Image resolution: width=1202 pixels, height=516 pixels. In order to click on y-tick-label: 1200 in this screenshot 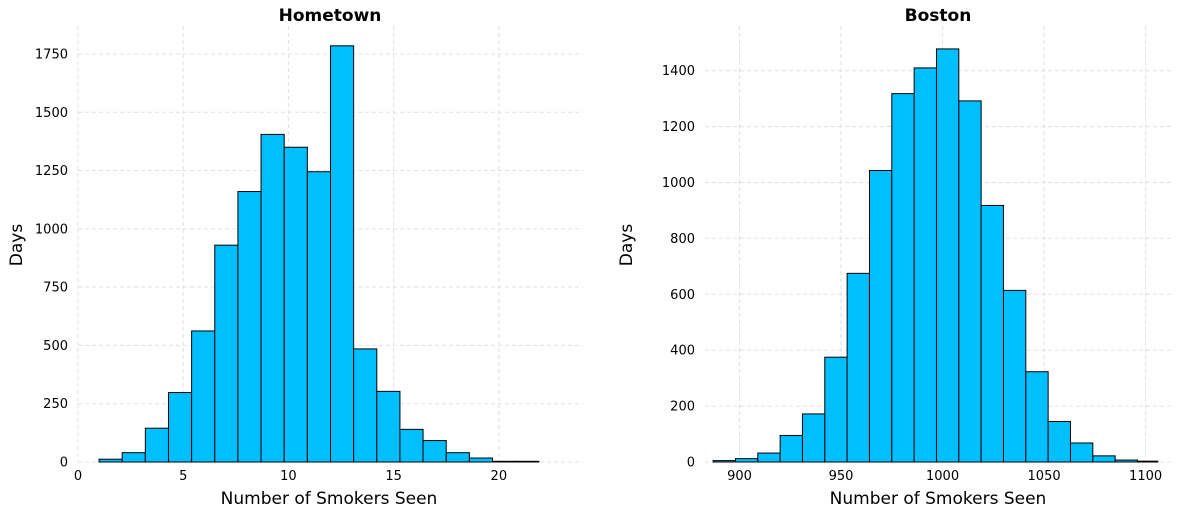, I will do `click(678, 127)`.